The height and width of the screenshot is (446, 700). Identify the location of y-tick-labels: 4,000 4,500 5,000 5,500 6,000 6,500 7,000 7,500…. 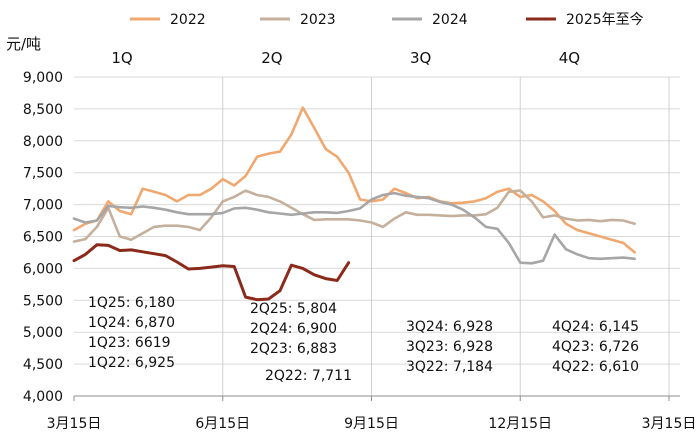
(43, 237).